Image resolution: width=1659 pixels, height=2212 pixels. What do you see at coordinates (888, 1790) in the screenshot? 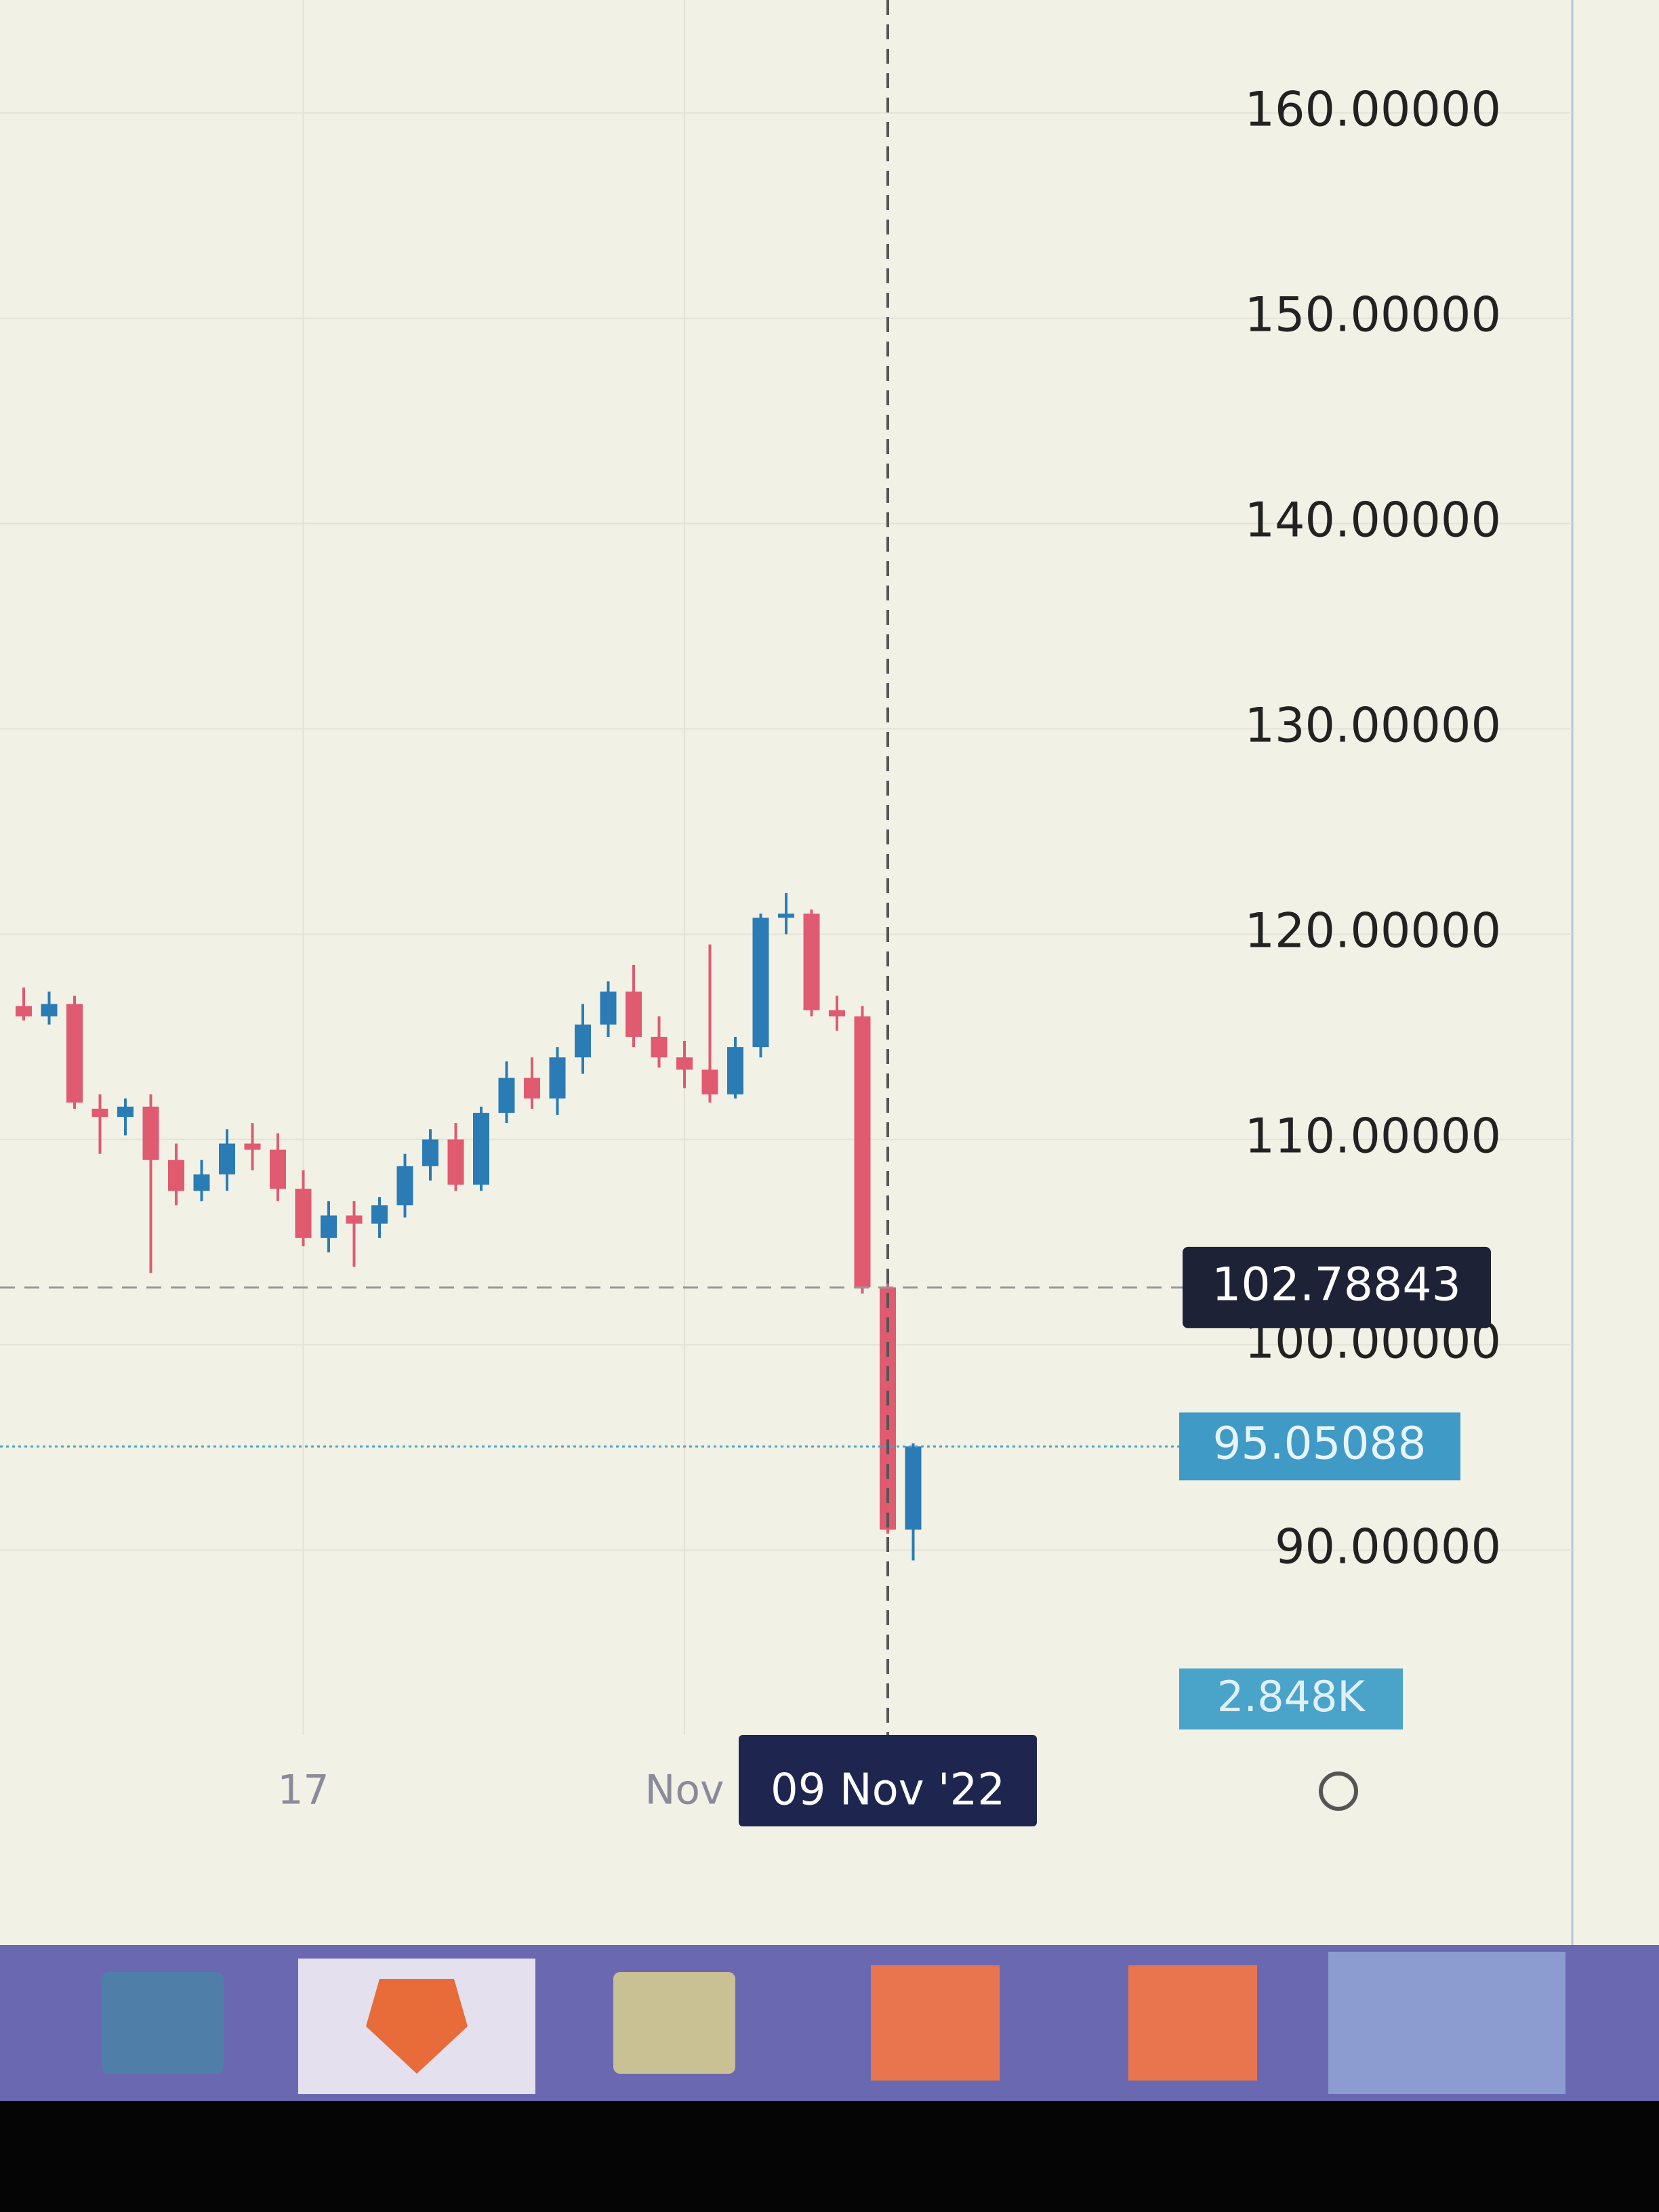
I see `crosshair-date-label: 09 Nov '22` at bounding box center [888, 1790].